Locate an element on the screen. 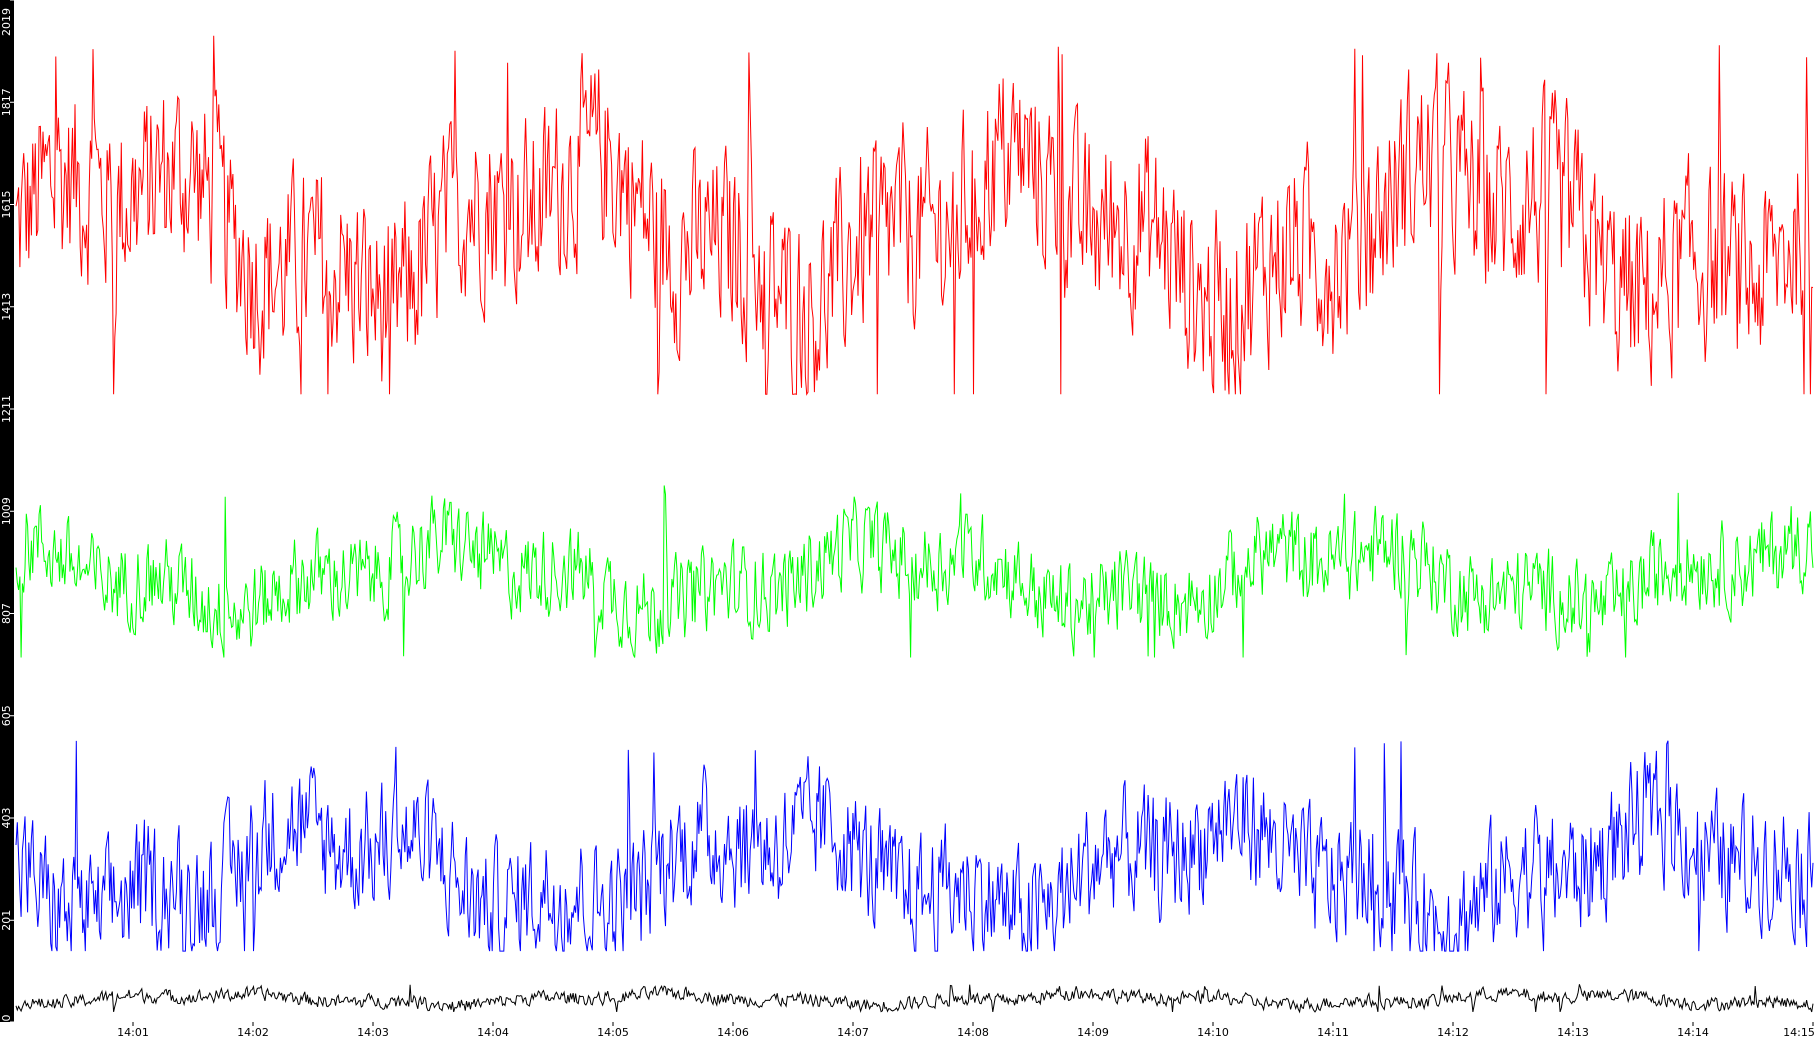 The width and height of the screenshot is (1815, 1039). x-tick-label: 14:02 is located at coordinates (253, 1032).